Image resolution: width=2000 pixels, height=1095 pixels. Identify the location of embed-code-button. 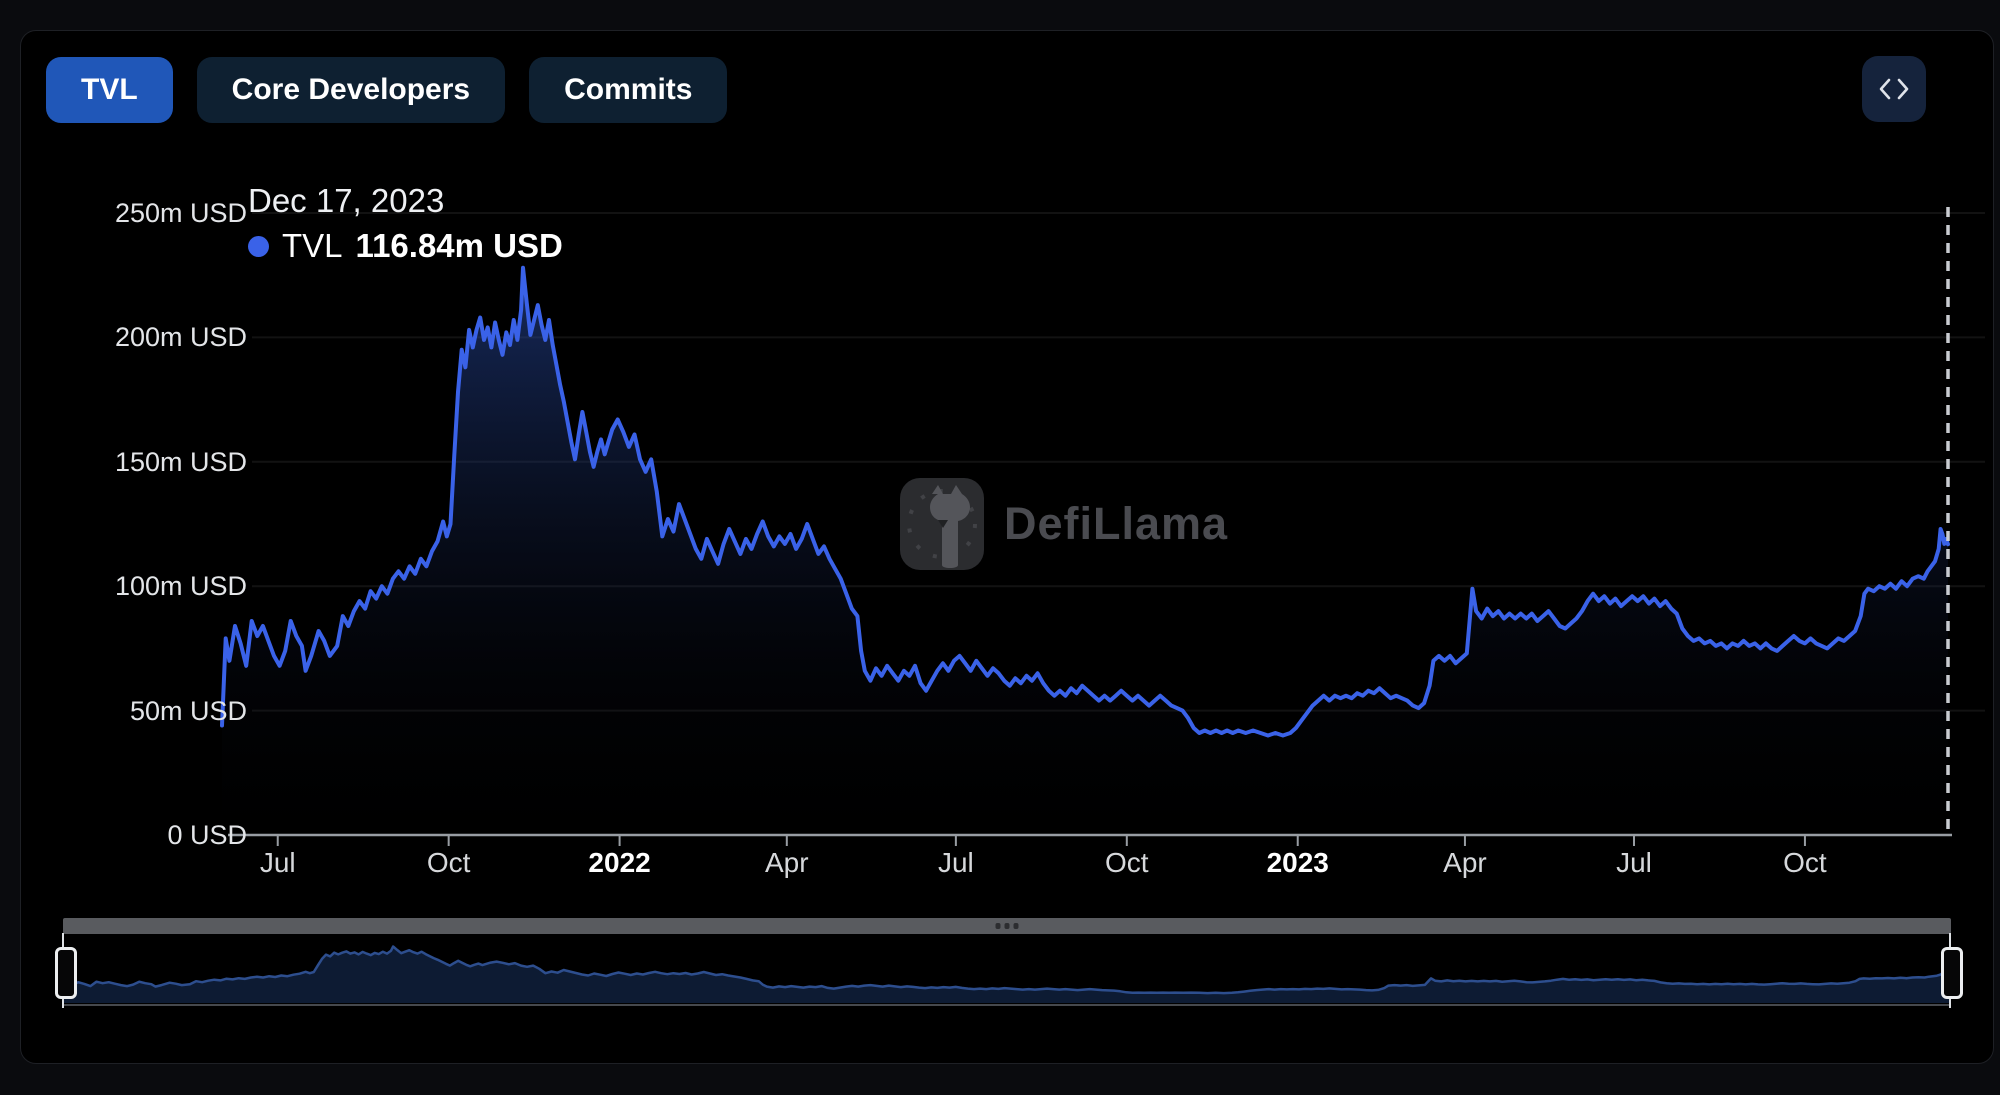
(1894, 89).